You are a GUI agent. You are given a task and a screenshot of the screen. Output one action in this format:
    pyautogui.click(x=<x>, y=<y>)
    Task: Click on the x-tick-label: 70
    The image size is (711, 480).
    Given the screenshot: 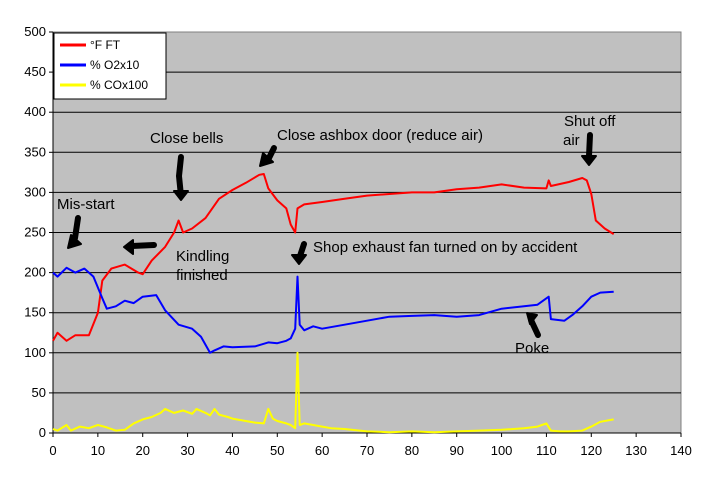 What is the action you would take?
    pyautogui.click(x=367, y=450)
    